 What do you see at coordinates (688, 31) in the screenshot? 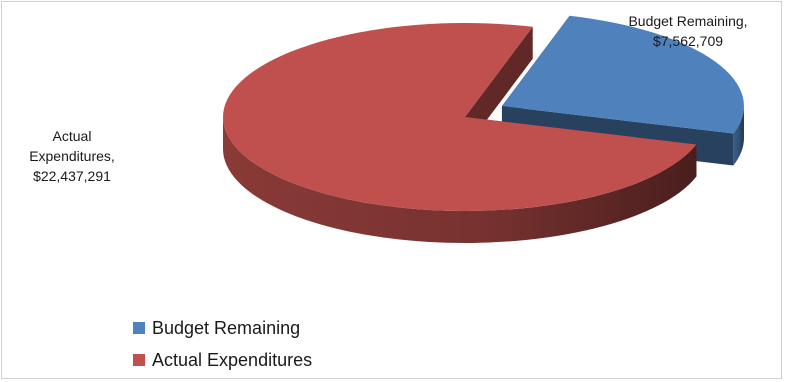
I see `data-label-budget-remaining: Budget Remaining, $7,562,709` at bounding box center [688, 31].